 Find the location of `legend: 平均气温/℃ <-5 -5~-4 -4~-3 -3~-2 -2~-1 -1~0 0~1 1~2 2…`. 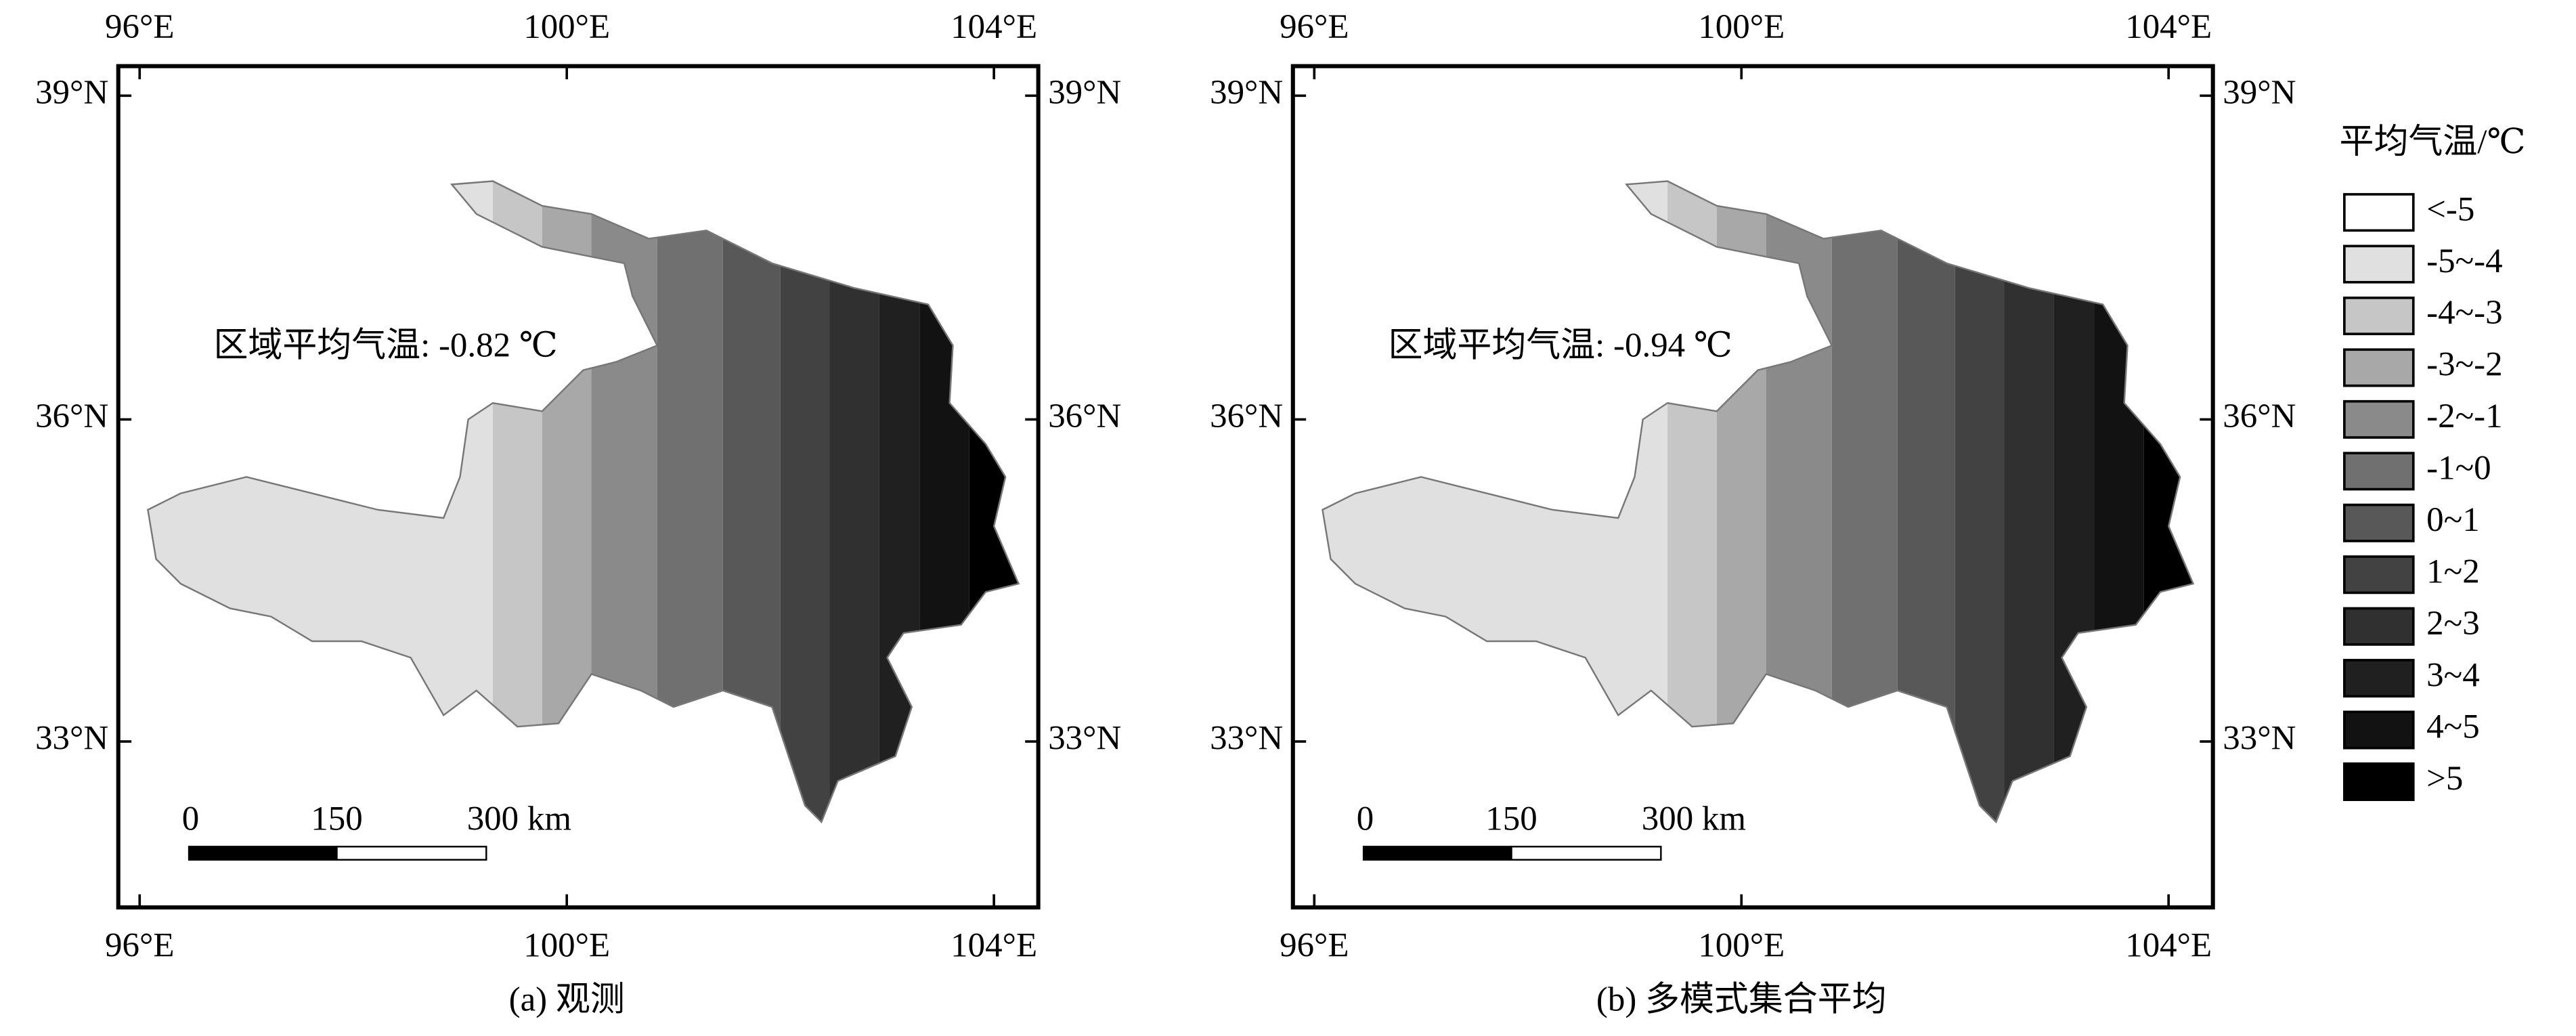

legend: 平均气温/℃ <-5 -5~-4 -4~-3 -3~-2 -2~-1 -1~0 0~1 1~2 2… is located at coordinates (2433, 462).